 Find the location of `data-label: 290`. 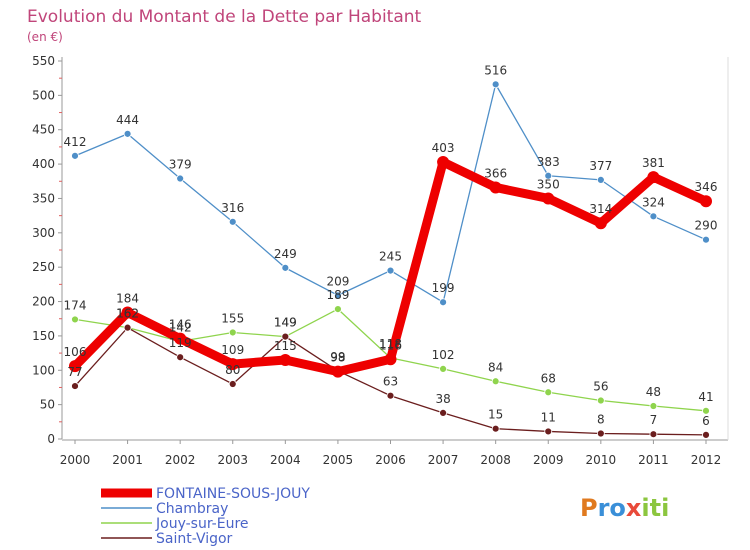

data-label: 290 is located at coordinates (706, 226).